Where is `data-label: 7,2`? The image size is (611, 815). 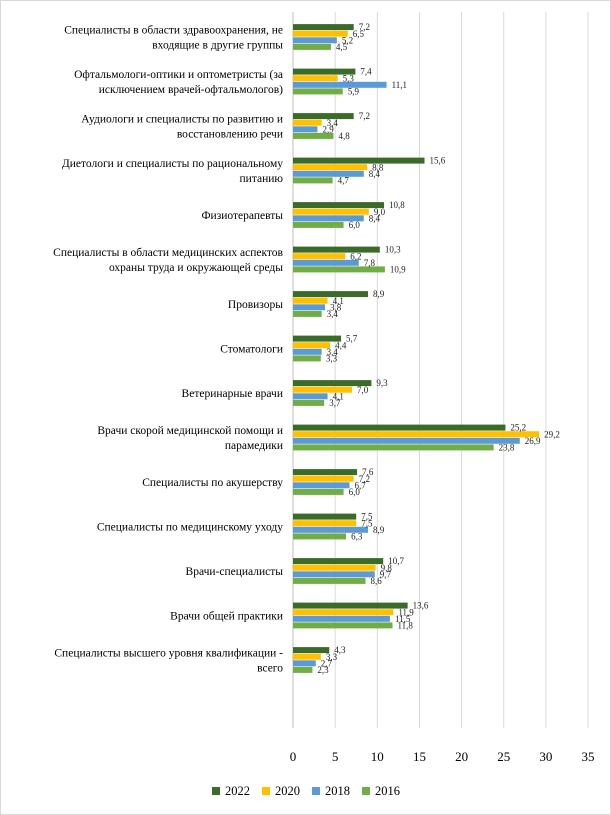
data-label: 7,2 is located at coordinates (364, 479).